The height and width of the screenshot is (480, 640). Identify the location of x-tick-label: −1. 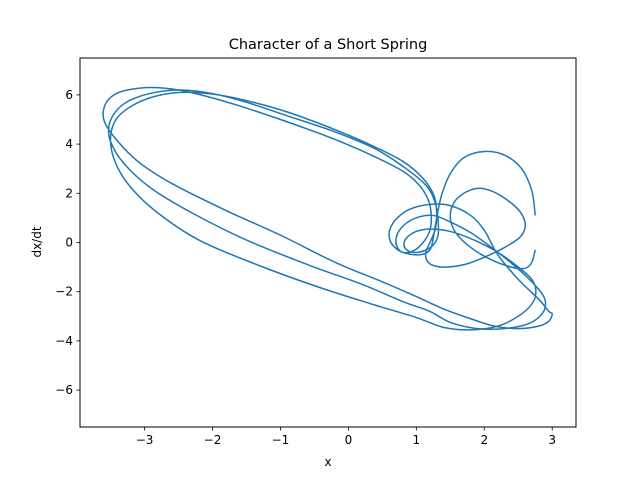
(281, 440).